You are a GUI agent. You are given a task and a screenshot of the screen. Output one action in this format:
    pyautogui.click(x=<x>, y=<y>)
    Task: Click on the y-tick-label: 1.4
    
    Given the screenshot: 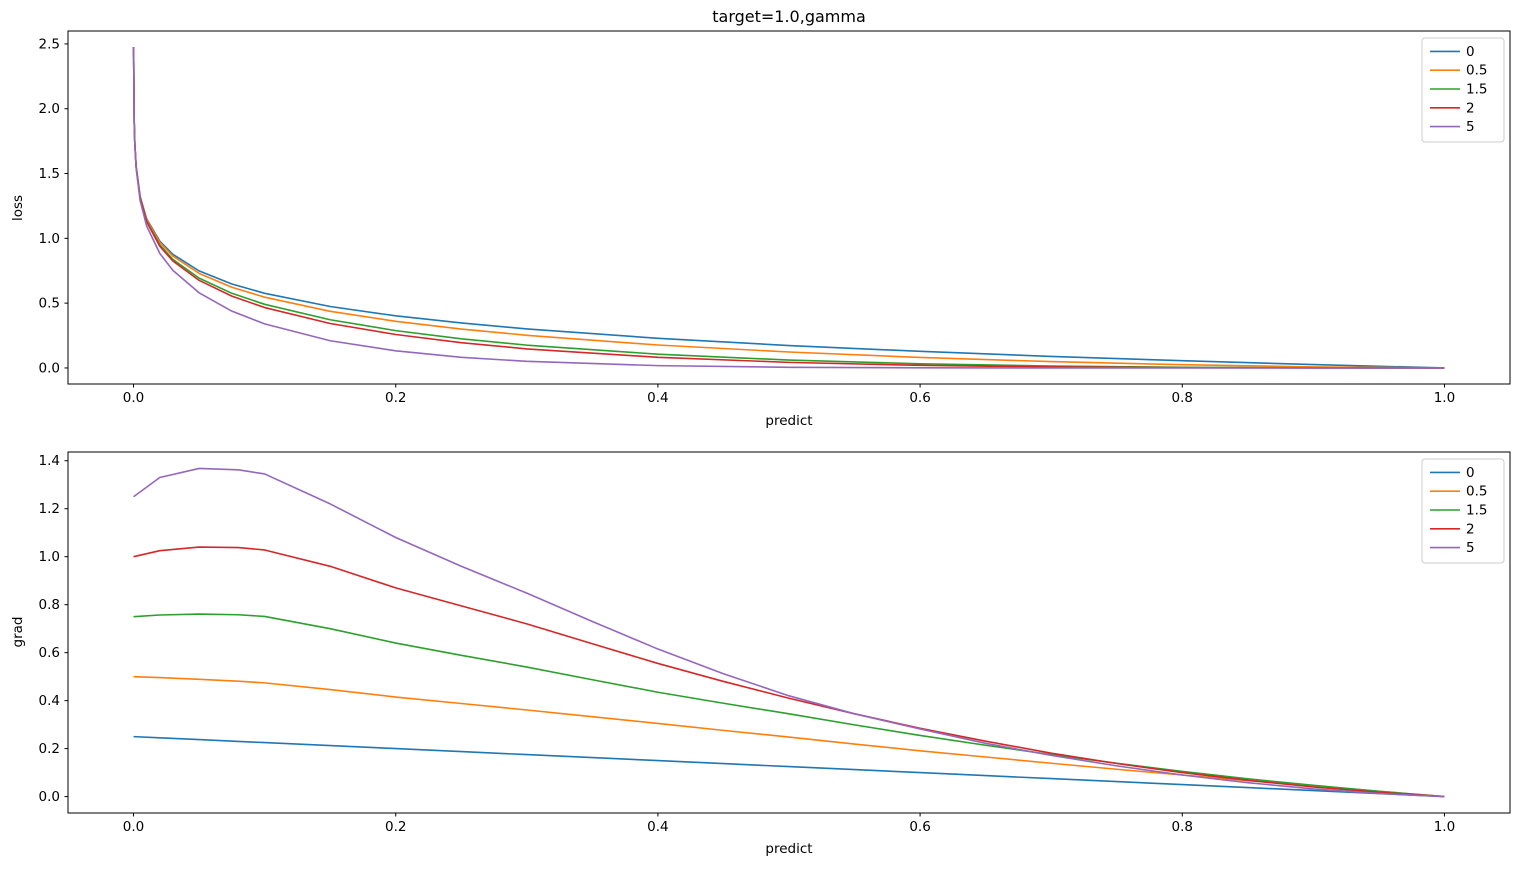 What is the action you would take?
    pyautogui.click(x=49, y=461)
    